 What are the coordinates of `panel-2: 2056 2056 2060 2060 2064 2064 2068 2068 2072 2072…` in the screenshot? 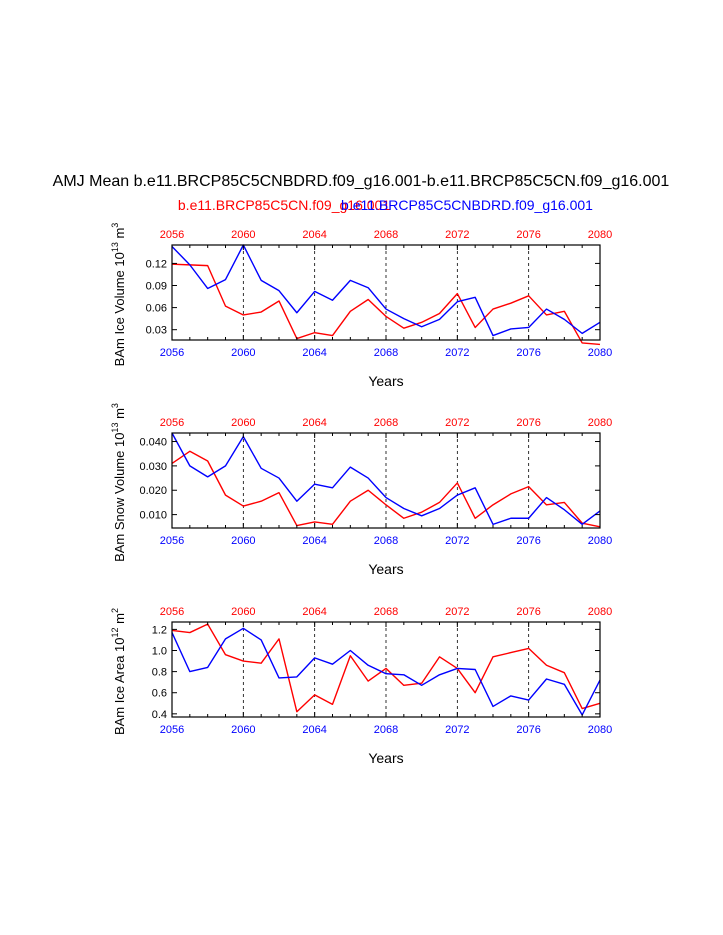 It's located at (361, 490).